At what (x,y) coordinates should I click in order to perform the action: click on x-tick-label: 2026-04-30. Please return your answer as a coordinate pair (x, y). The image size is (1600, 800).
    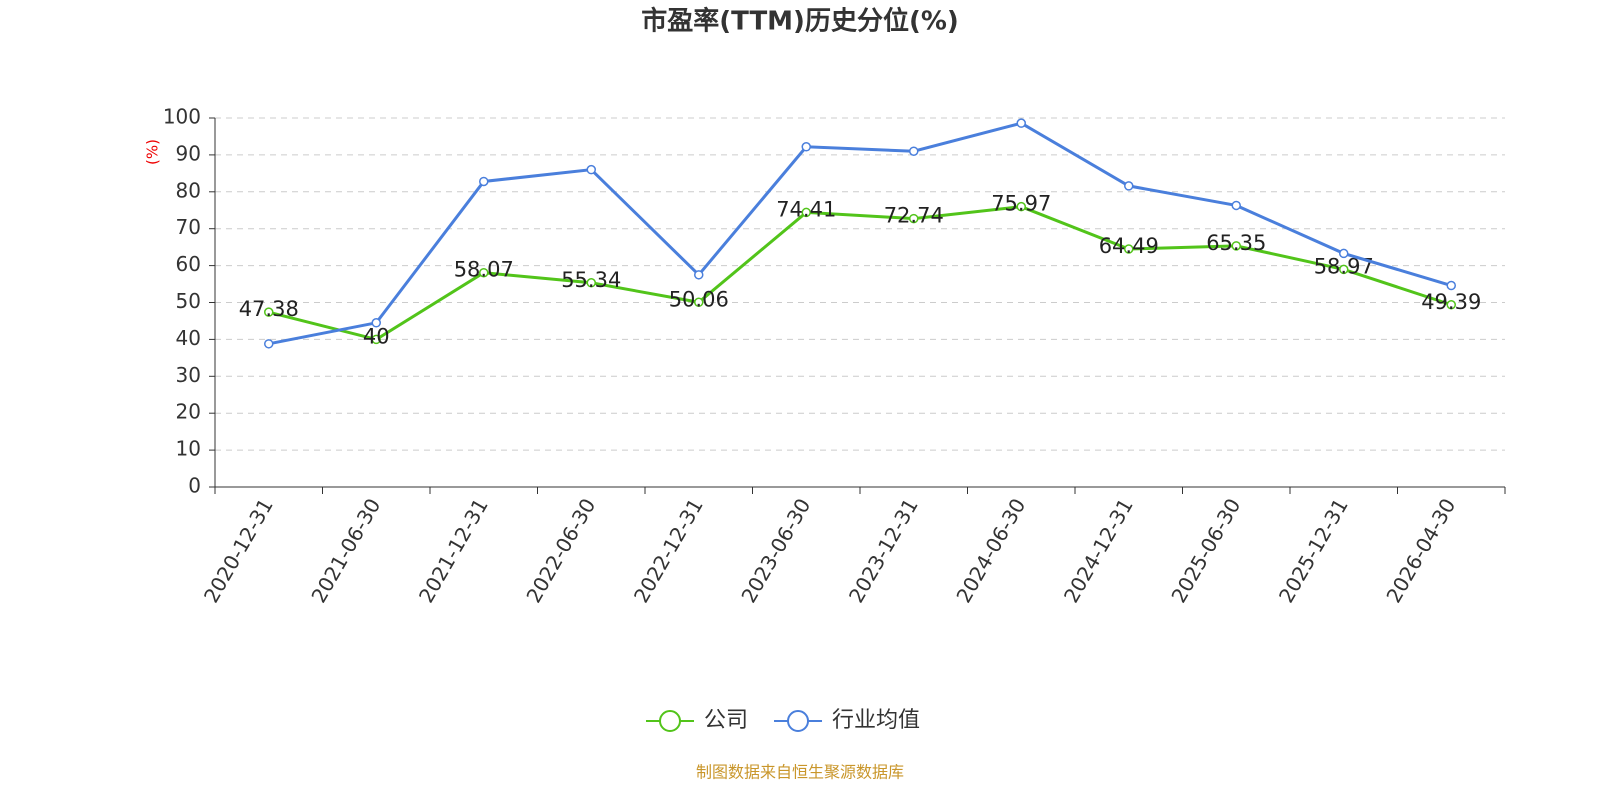
    Looking at the image, I should click on (1420, 550).